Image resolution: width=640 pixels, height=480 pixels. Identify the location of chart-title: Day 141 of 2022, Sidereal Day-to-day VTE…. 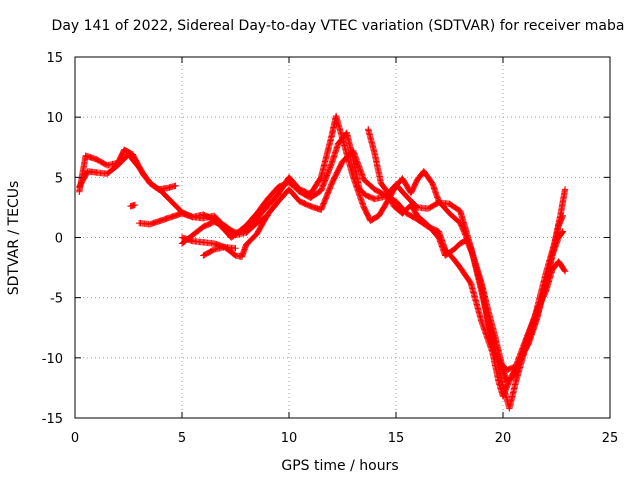
(338, 26).